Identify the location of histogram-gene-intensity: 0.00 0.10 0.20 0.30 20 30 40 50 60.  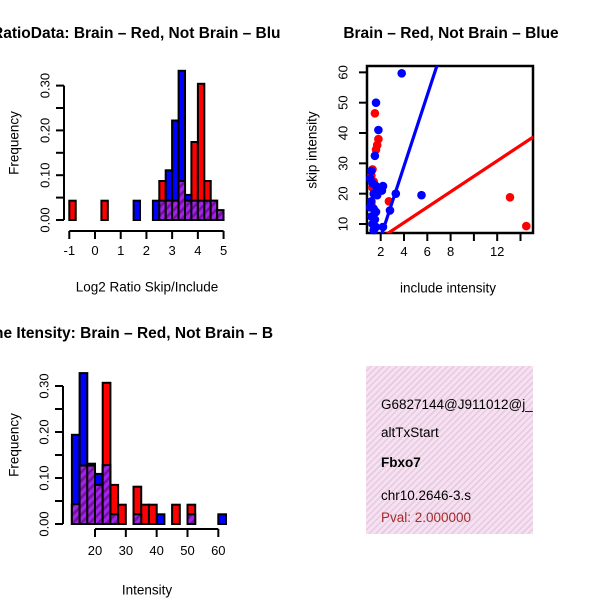
(132, 465).